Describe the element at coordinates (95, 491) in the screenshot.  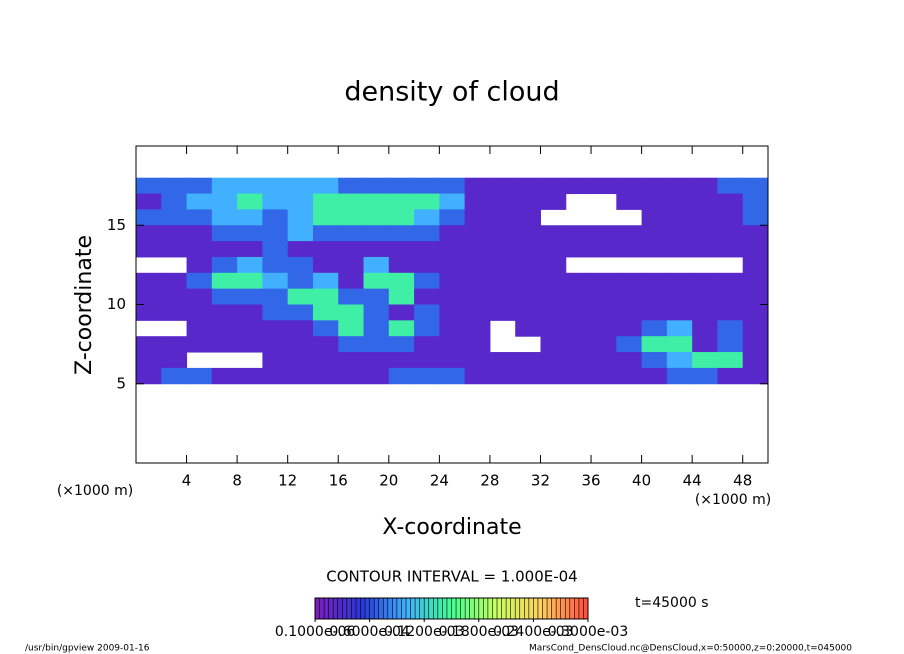
I see `y-unit: (×1000 m)` at that location.